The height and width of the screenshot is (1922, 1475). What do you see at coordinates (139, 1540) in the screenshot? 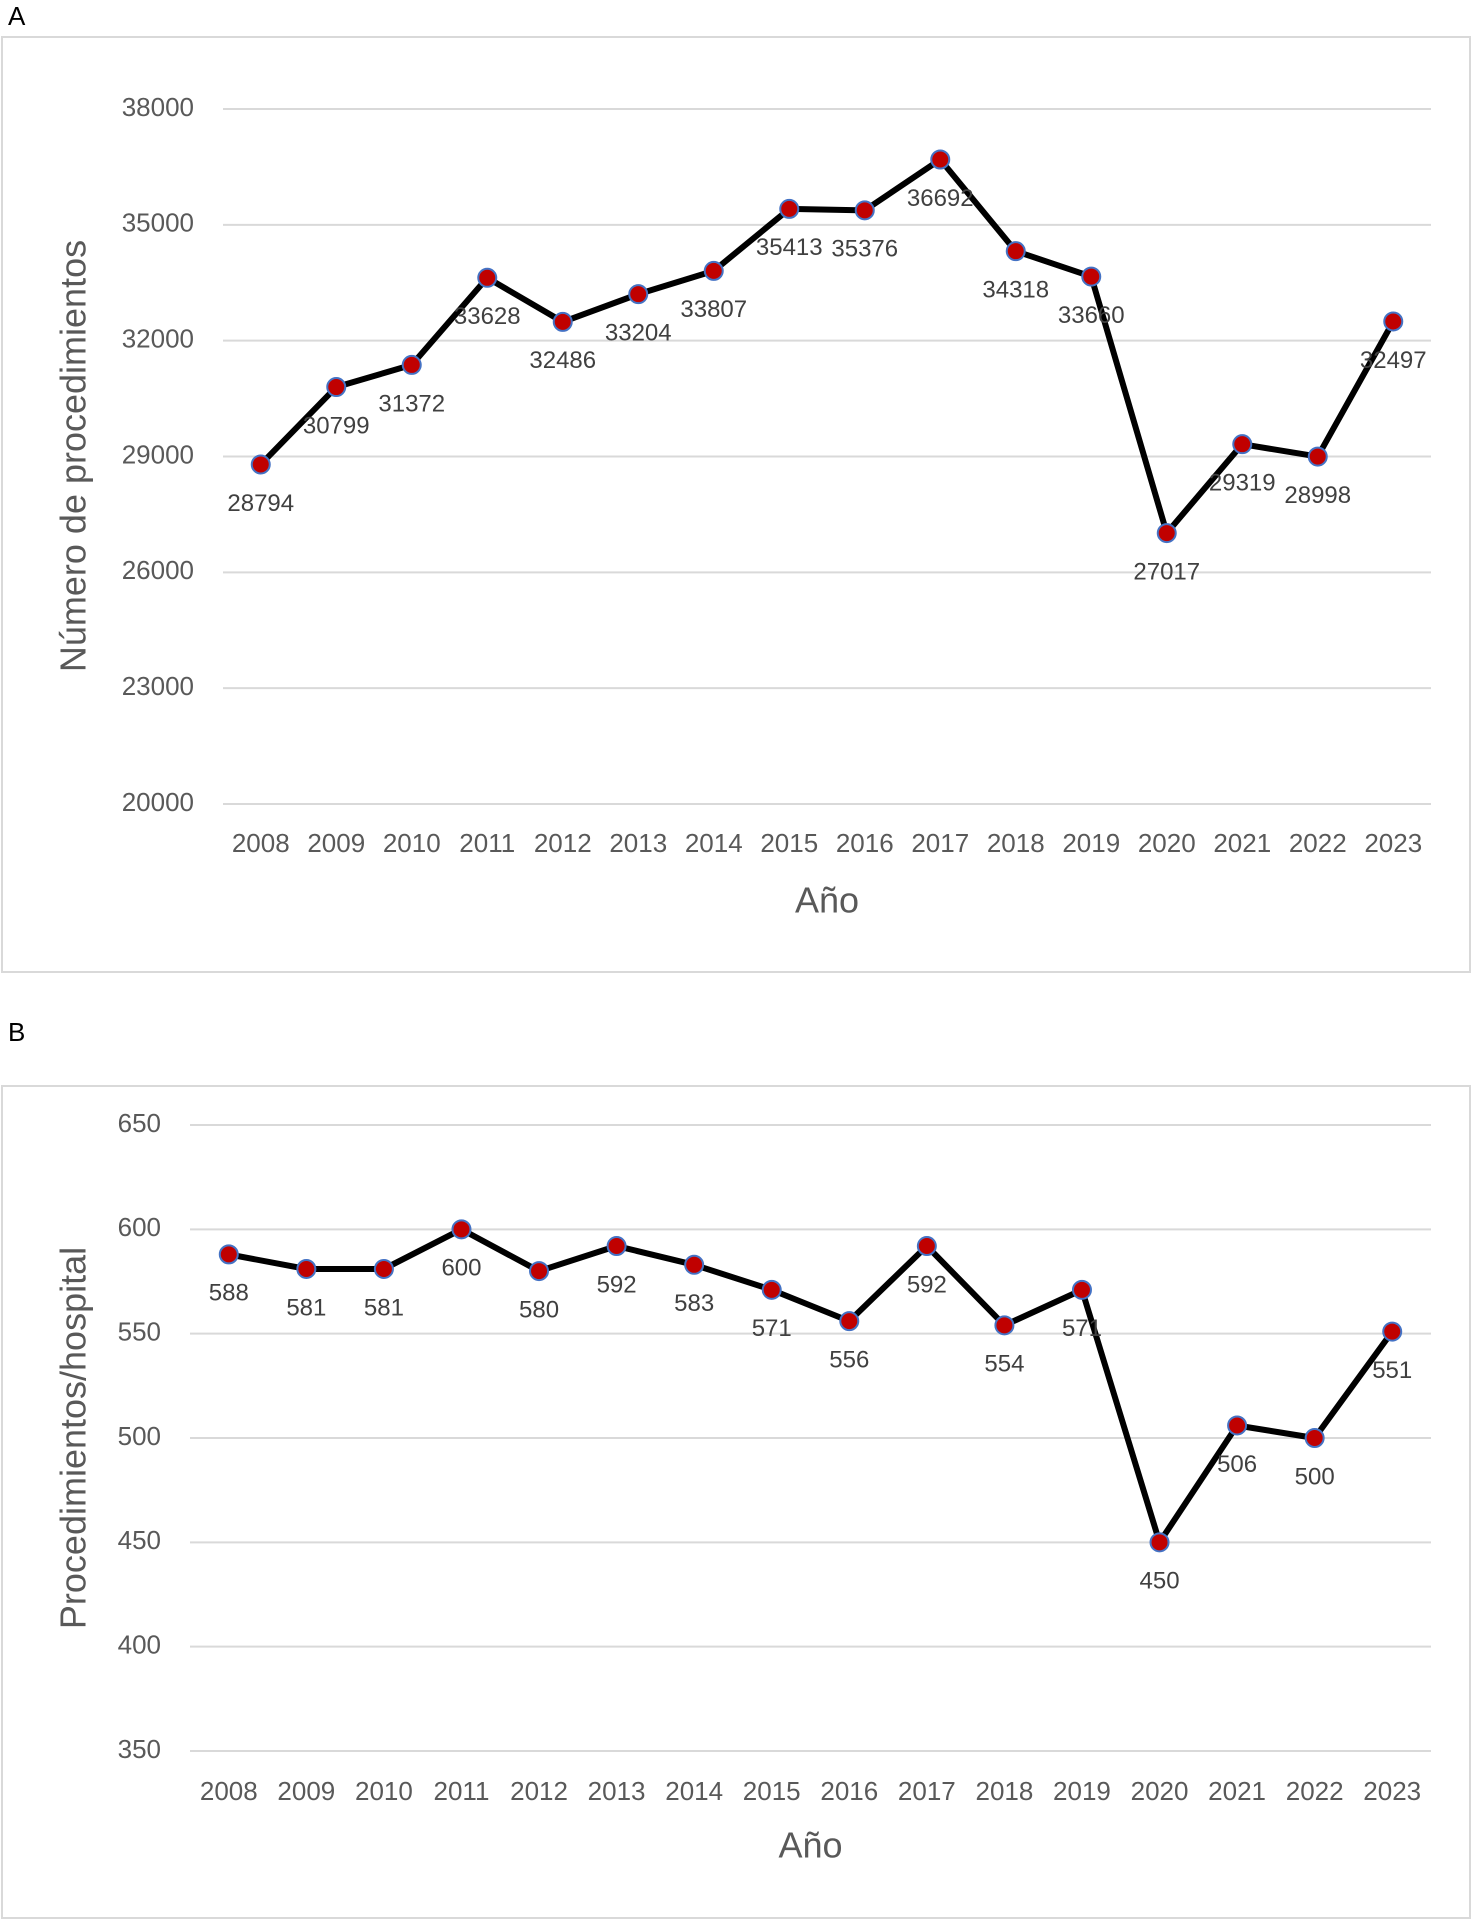
I see `y-tick-label: 450` at bounding box center [139, 1540].